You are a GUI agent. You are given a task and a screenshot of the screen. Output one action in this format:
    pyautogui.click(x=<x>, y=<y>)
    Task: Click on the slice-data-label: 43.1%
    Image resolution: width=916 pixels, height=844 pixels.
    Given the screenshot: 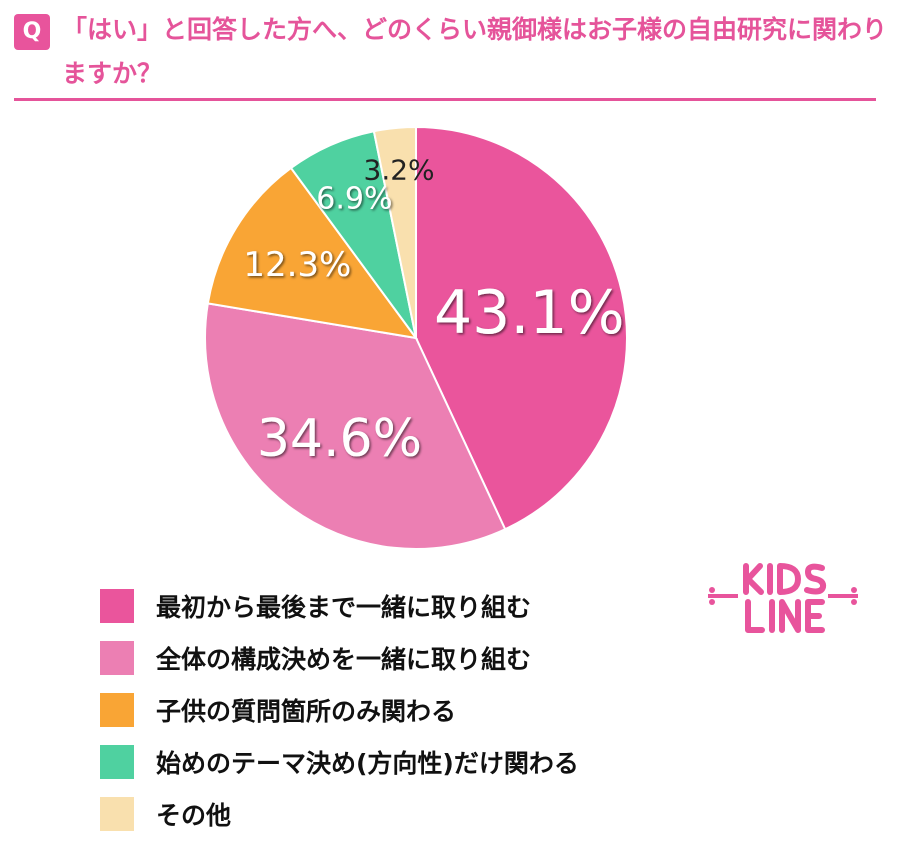 What is the action you would take?
    pyautogui.click(x=529, y=313)
    